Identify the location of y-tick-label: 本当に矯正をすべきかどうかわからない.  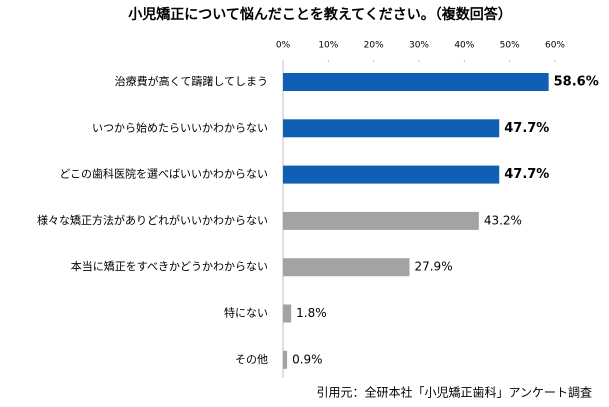
(169, 266).